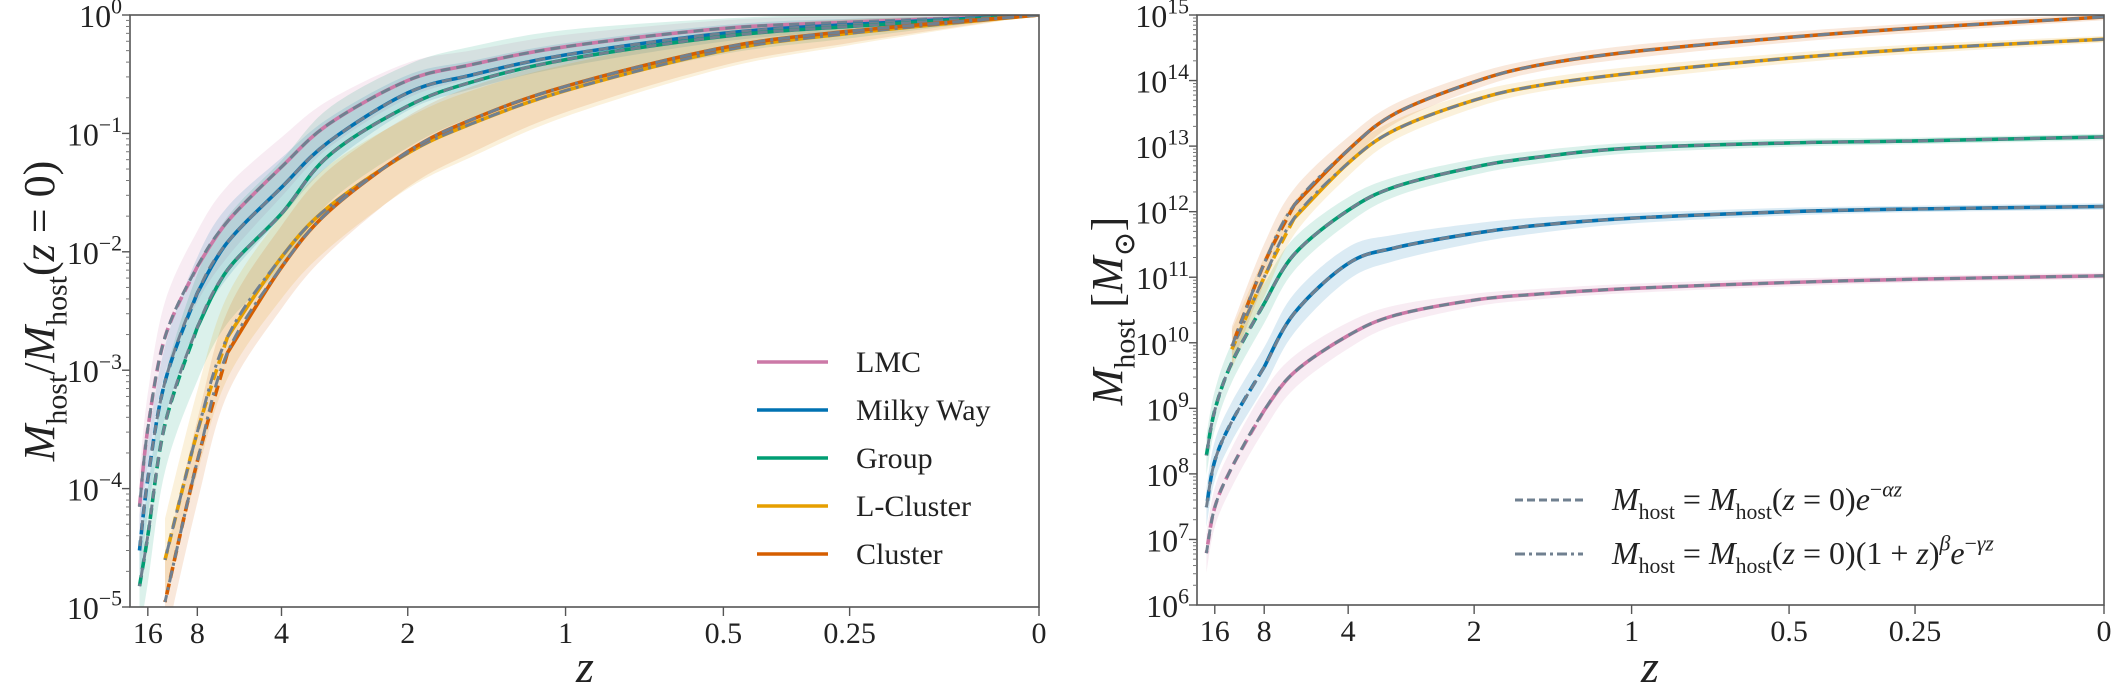  What do you see at coordinates (1683, 343) in the screenshot?
I see `median-line-lmc` at bounding box center [1683, 343].